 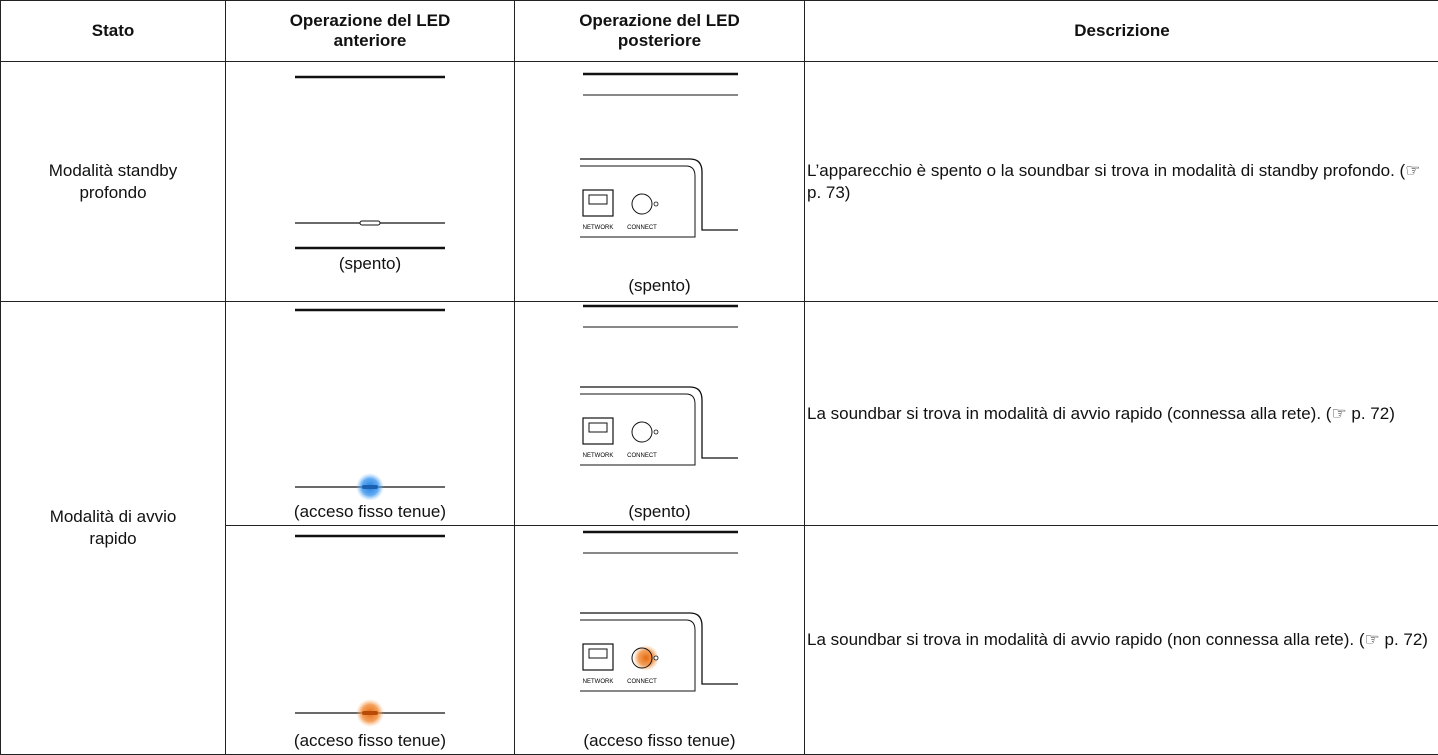 I want to click on state-cell: Modalità di avvio rapido, so click(x=113, y=528).